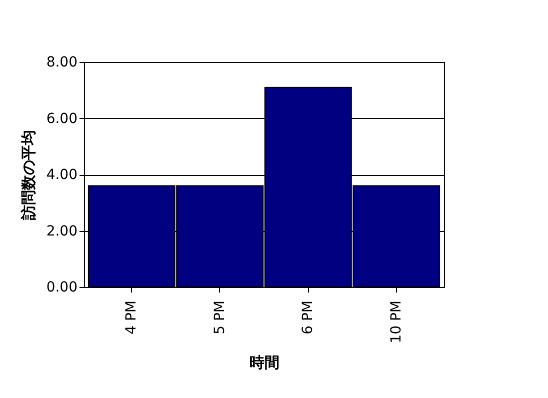  I want to click on y-tick-label: 6.00, so click(62, 118).